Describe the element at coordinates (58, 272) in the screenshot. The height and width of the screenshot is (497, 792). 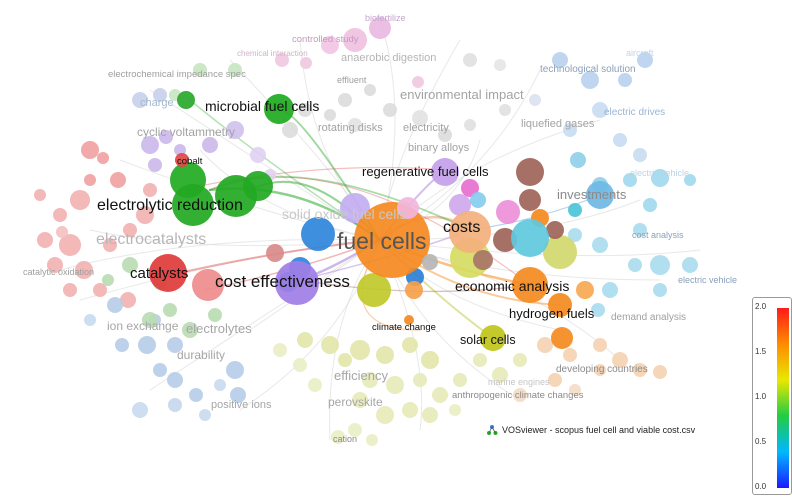
I see `label-catalytic-oxidation: catalytic oxidation` at that location.